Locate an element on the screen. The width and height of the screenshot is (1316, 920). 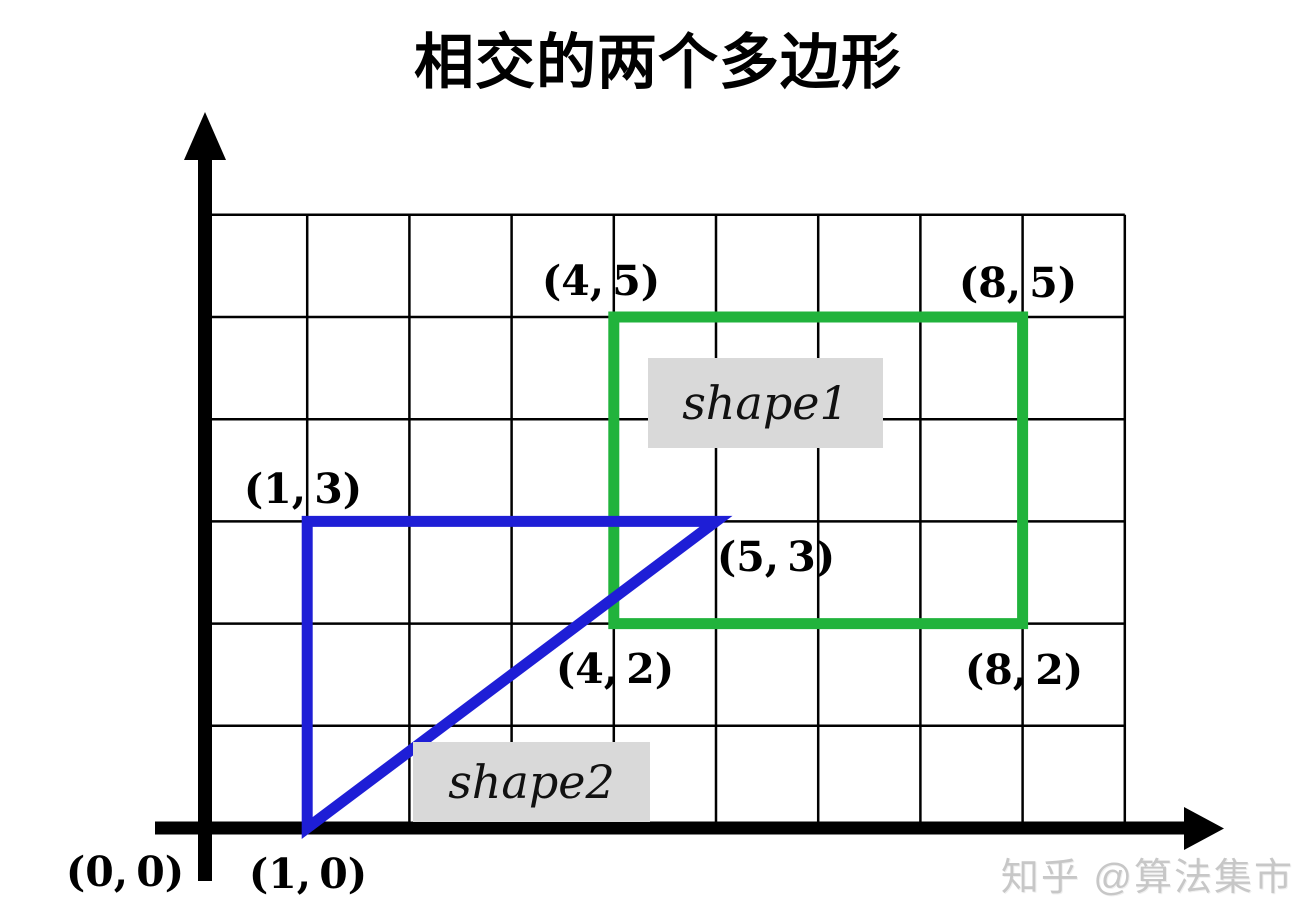
x-axis-arrow-icon is located at coordinates (1204, 828).